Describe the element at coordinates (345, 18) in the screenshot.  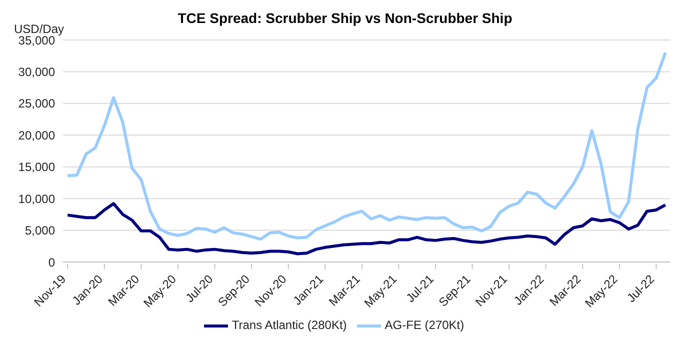
I see `chart-title: TCE Spread: Scrubber Ship vs Non-Scrubber Ship` at that location.